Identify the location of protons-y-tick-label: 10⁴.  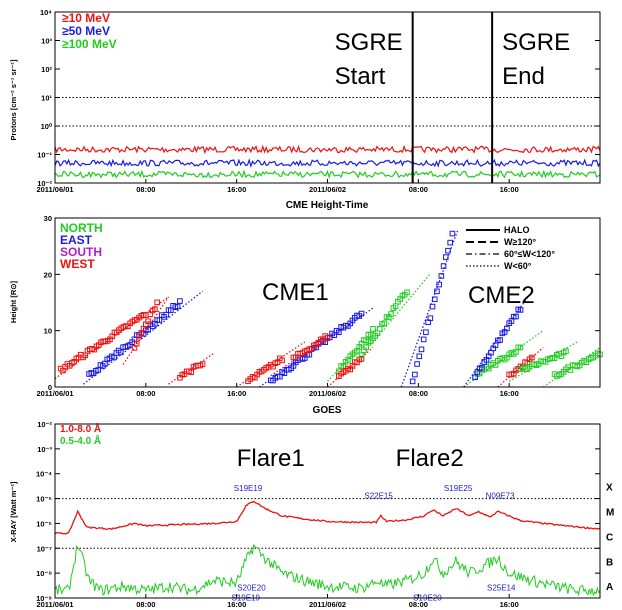
(46, 12).